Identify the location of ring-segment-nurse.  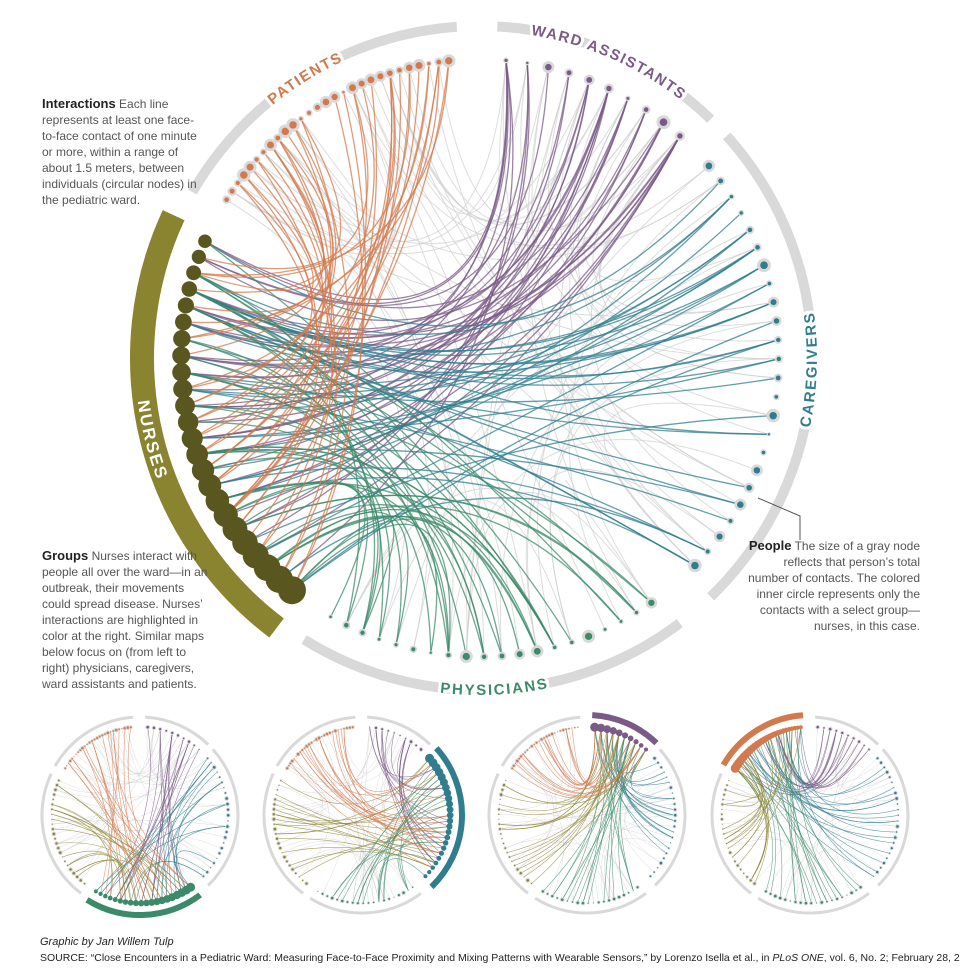
(61, 833).